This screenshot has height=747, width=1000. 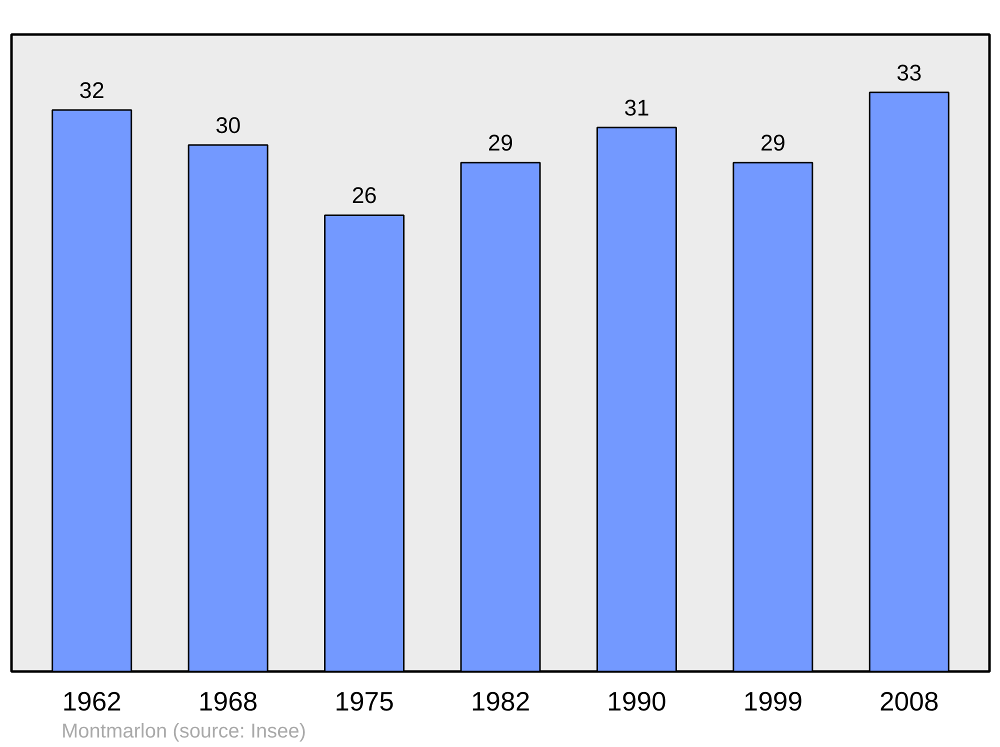 What do you see at coordinates (636, 701) in the screenshot?
I see `x-tick-label: 1990` at bounding box center [636, 701].